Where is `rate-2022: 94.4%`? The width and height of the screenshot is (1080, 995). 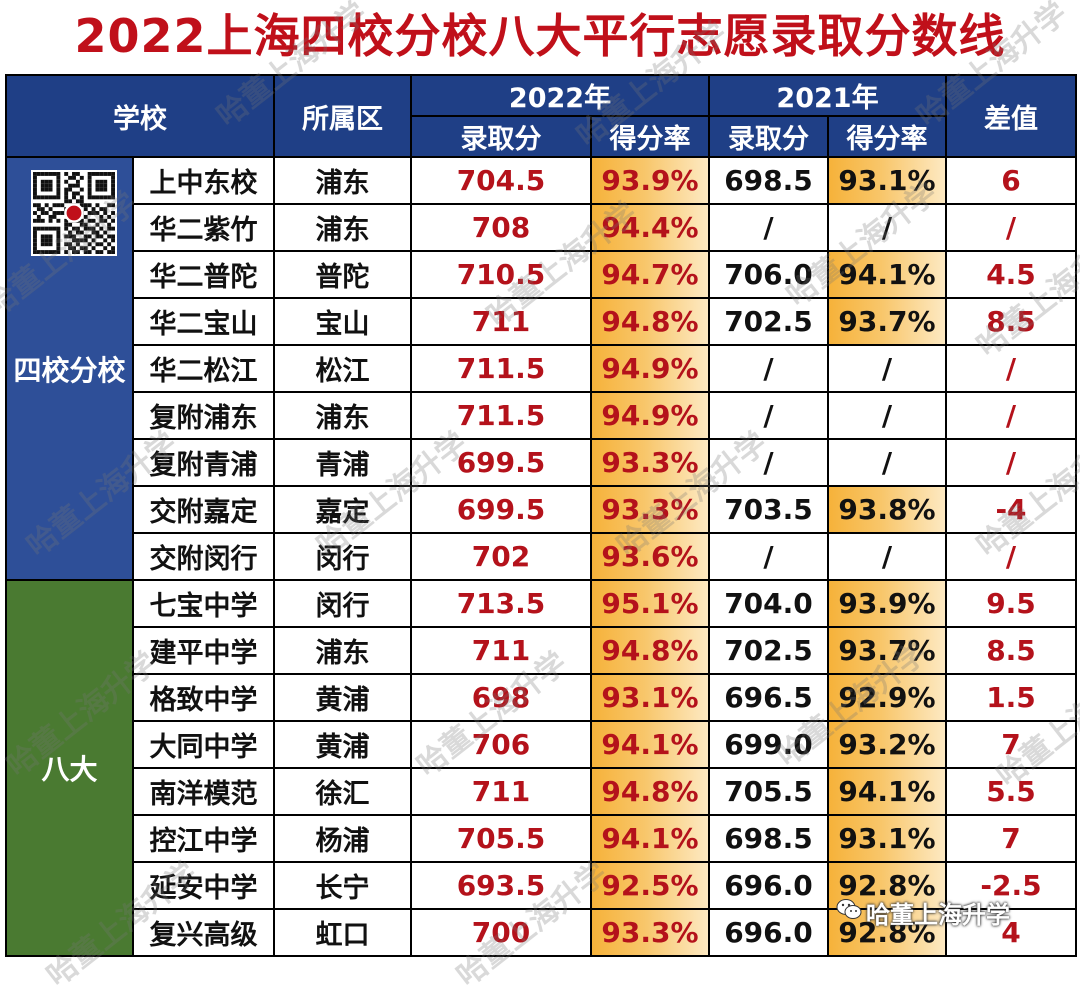
rate-2022: 94.4% is located at coordinates (650, 227).